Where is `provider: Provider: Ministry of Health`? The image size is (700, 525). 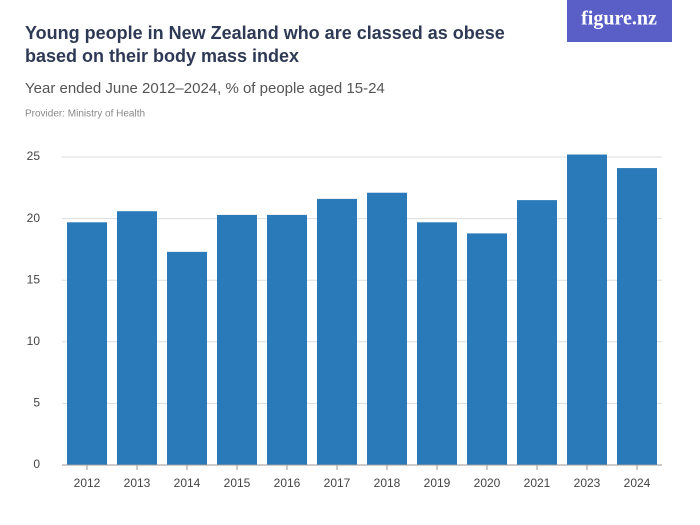 provider: Provider: Ministry of Health is located at coordinates (85, 114).